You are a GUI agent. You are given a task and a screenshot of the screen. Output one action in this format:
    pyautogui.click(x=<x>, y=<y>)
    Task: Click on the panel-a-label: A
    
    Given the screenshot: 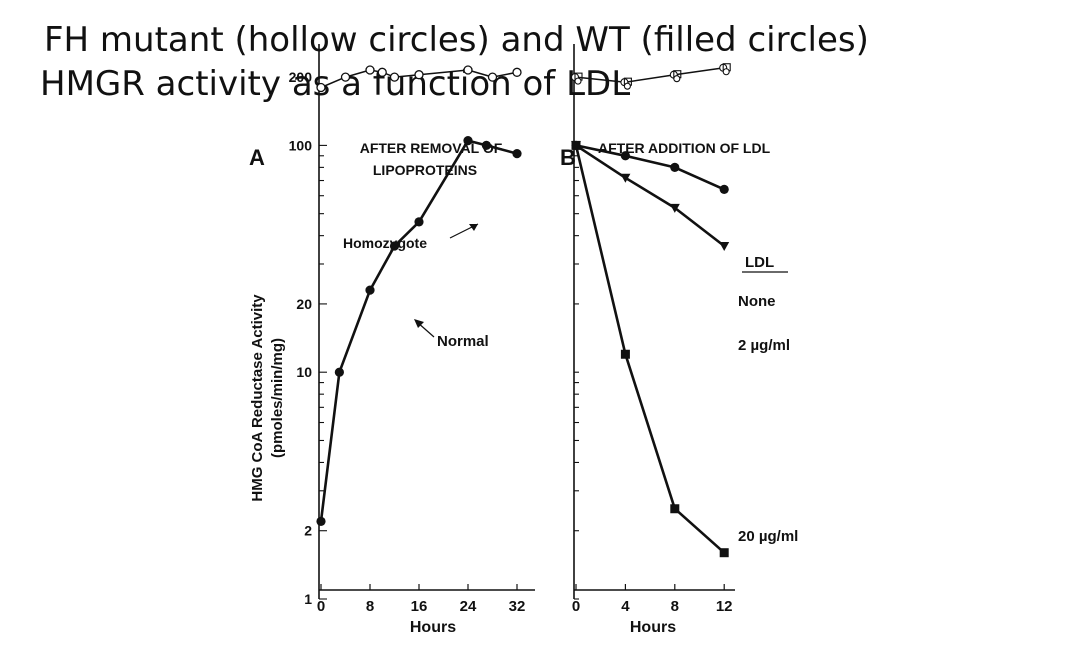 What is the action you would take?
    pyautogui.click(x=257, y=157)
    